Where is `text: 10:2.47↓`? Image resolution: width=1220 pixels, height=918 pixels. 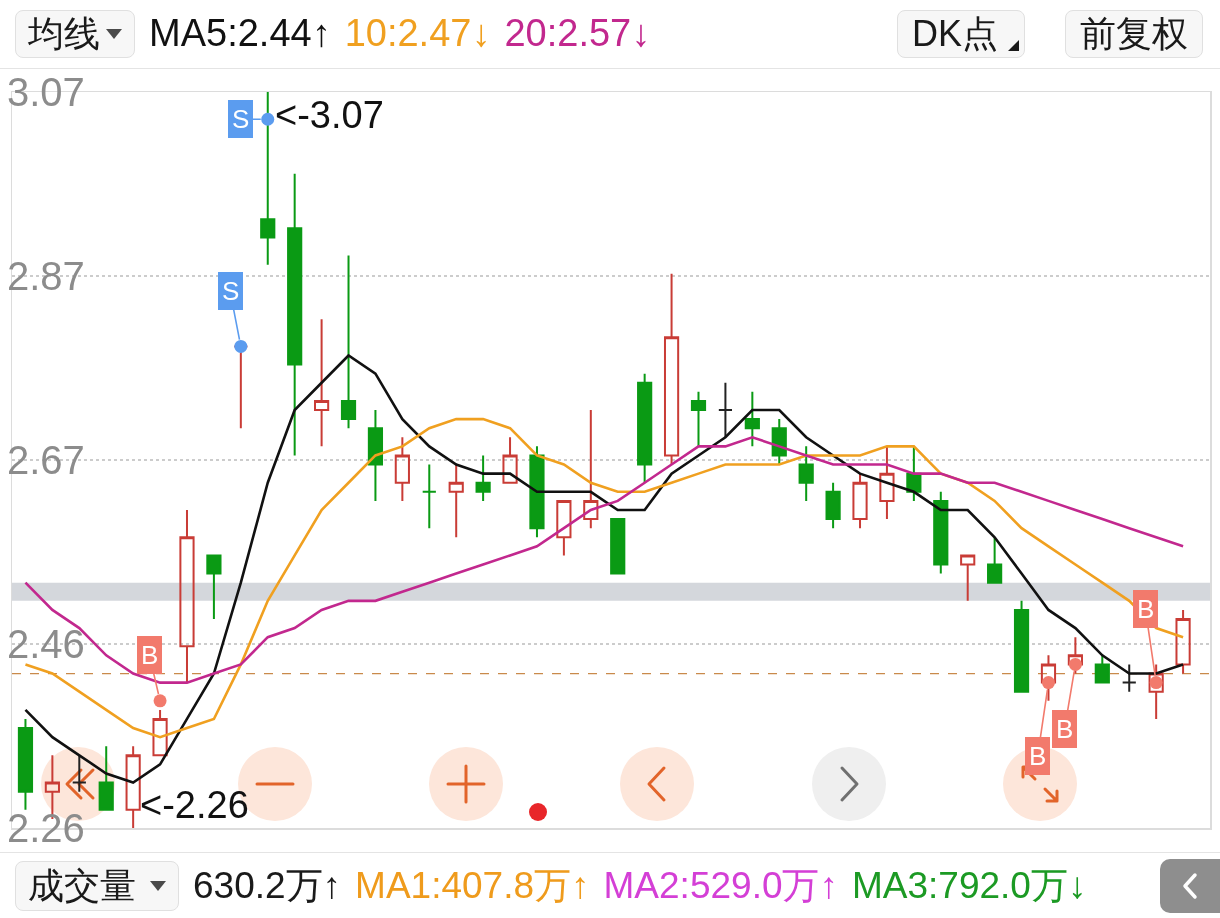
text: 10:2.47↓ is located at coordinates (417, 34).